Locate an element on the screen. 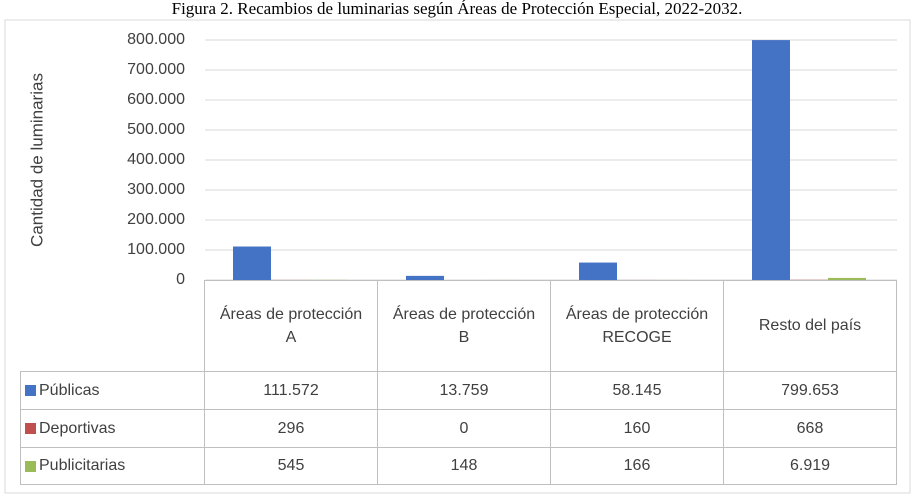 Image resolution: width=914 pixels, height=497 pixels. legend-entry: Publicitarias is located at coordinates (112, 466).